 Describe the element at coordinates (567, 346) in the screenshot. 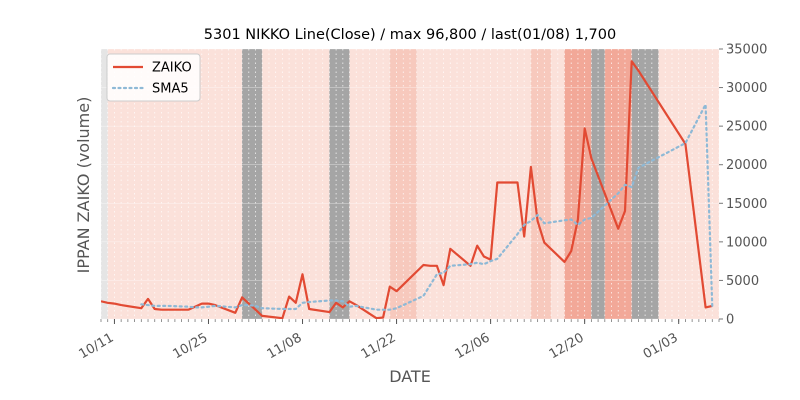

I see `x-tick-label: 12/20` at that location.